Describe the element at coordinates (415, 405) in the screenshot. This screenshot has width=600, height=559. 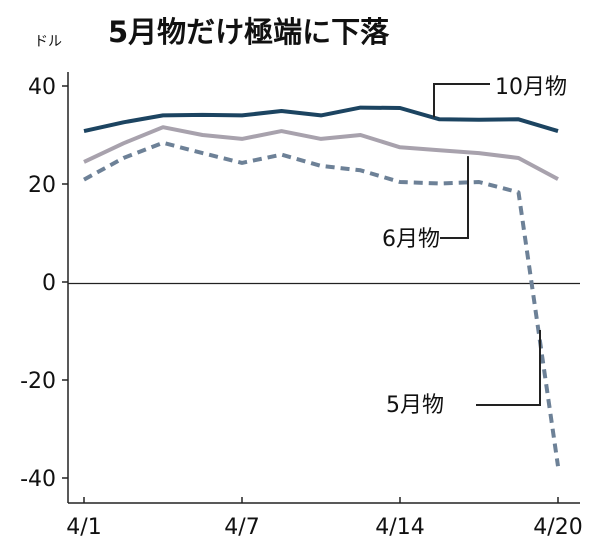
I see `series-label-5月物: 5月物` at that location.